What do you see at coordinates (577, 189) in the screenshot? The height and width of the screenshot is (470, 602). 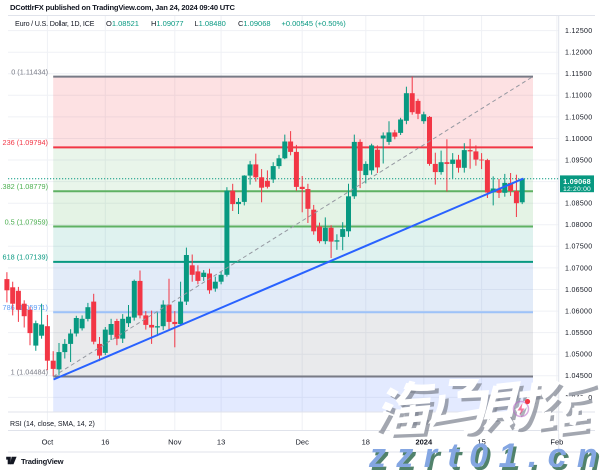 I see `svg-text: 12:20:00` at bounding box center [577, 189].